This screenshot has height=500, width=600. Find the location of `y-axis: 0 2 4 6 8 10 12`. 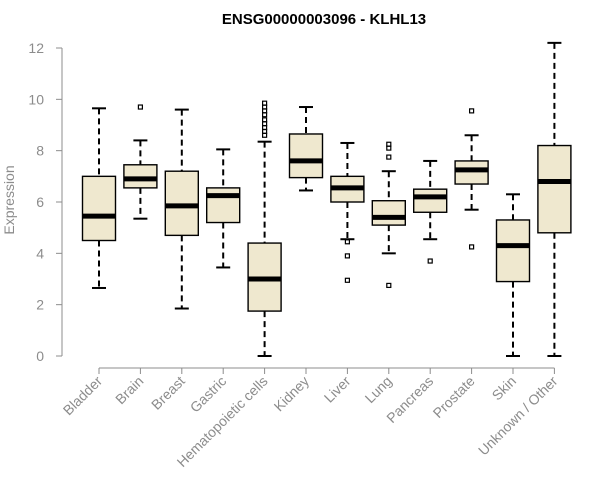

y-axis: 0 2 4 6 8 10 12 is located at coordinates (45, 202).